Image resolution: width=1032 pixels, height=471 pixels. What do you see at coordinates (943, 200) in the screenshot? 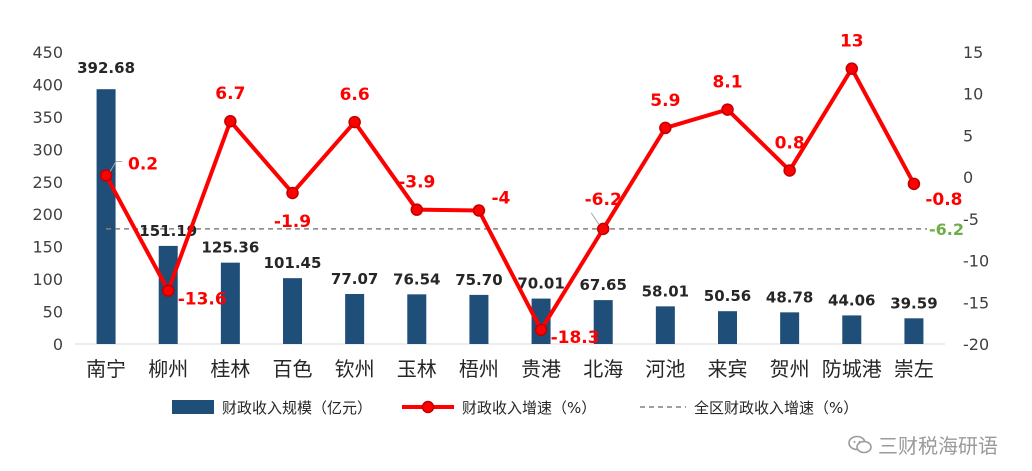
I see `growth-value-label: -0.8` at bounding box center [943, 200].